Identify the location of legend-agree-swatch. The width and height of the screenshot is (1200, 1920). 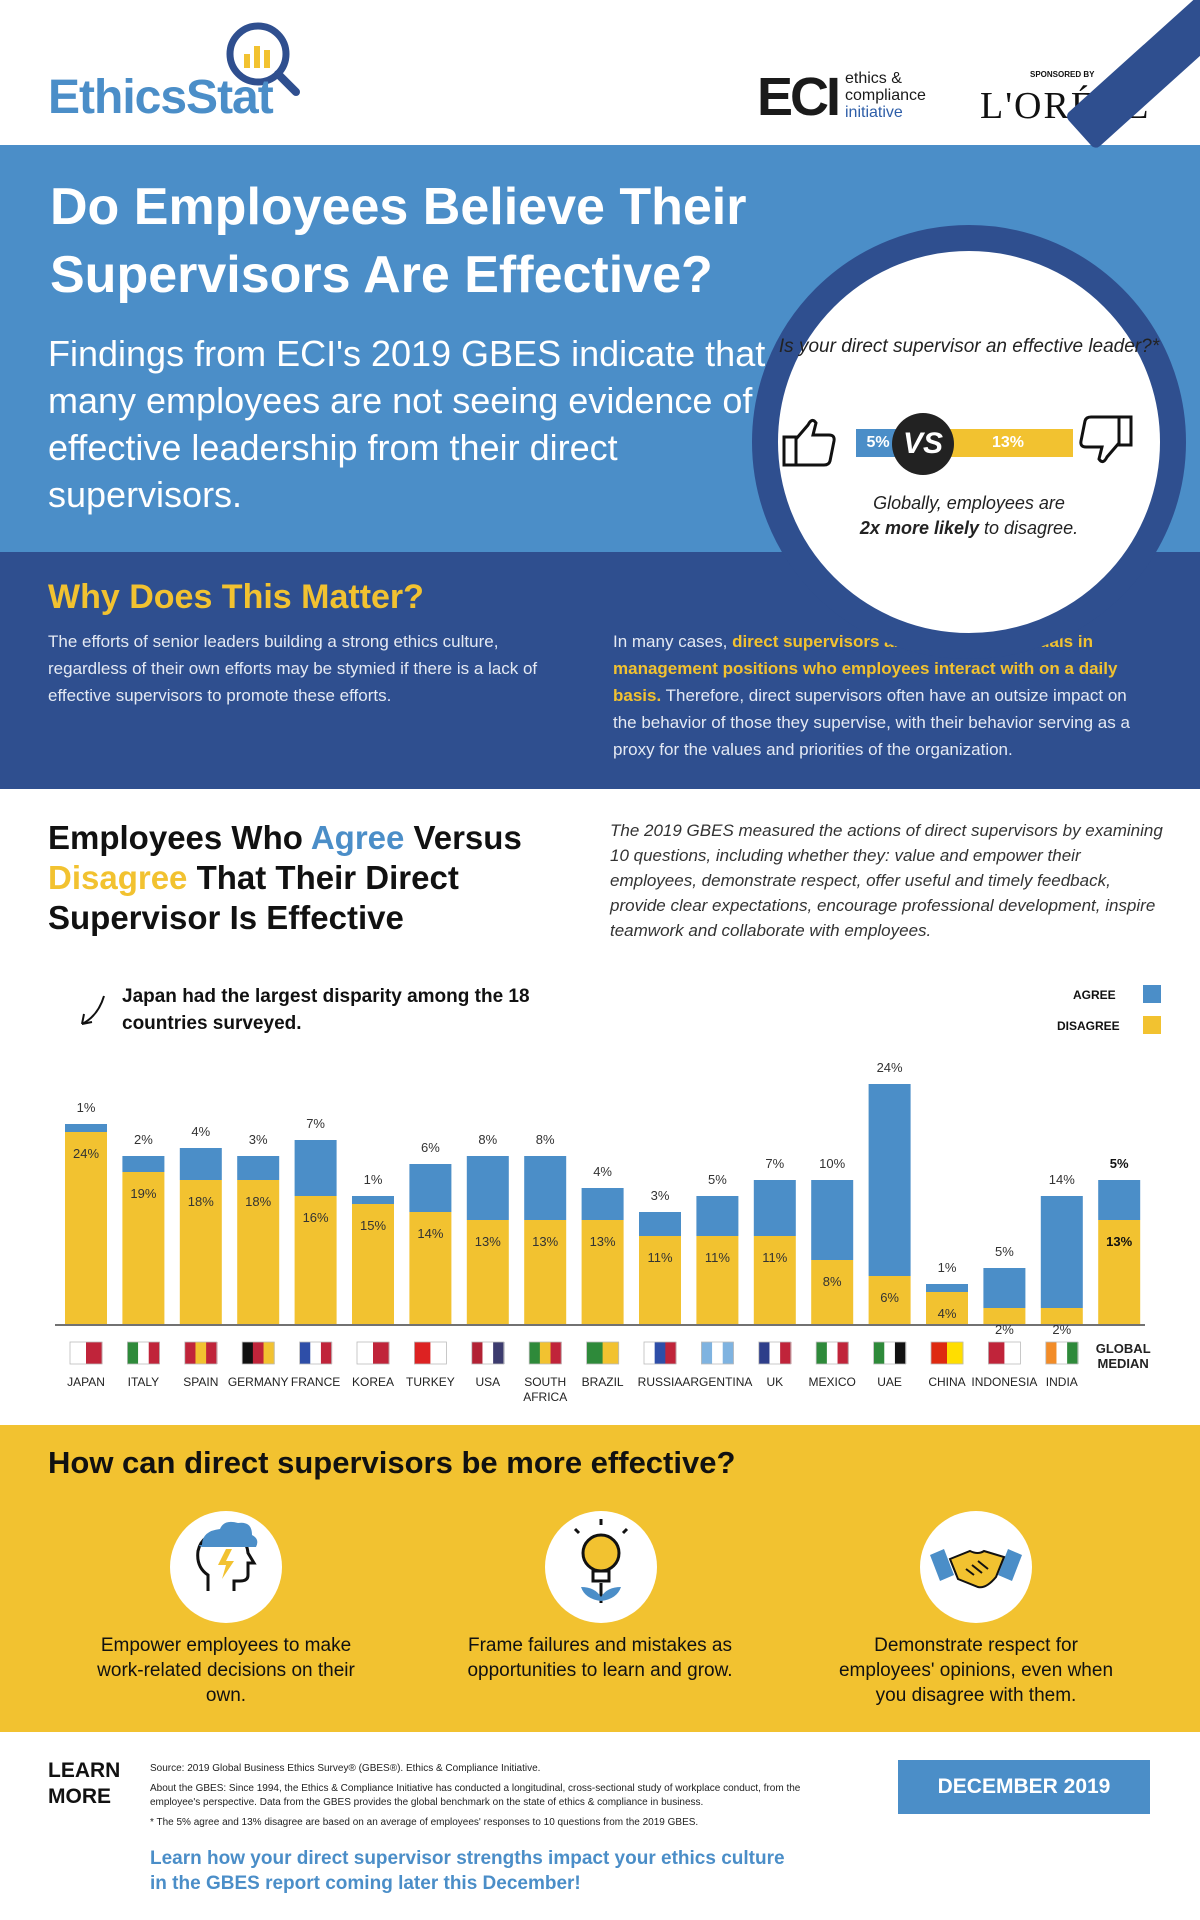
(1152, 994).